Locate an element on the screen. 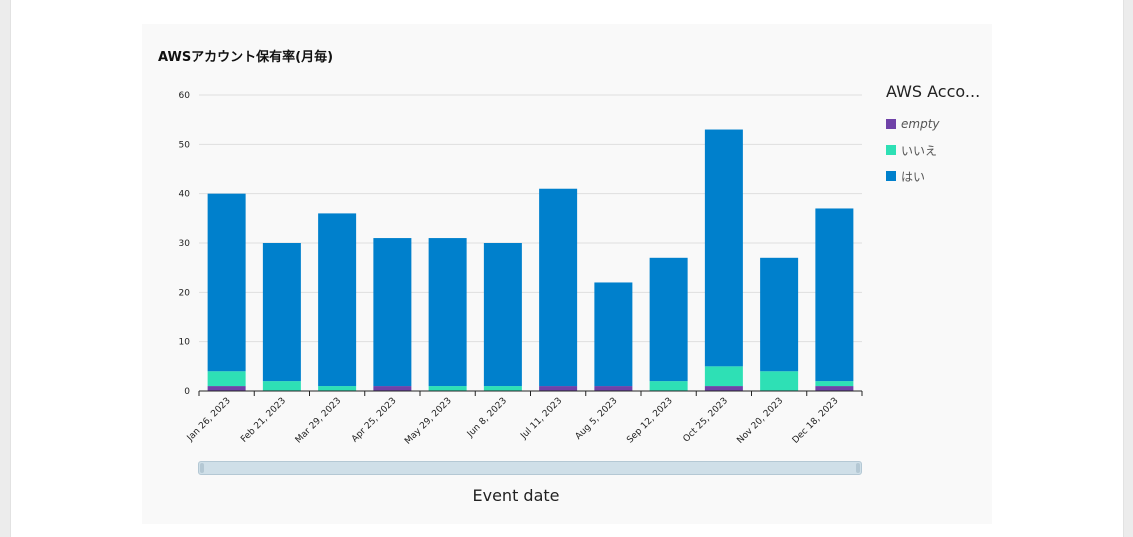  x-tick-label: Sep 12, 2023 is located at coordinates (649, 420).